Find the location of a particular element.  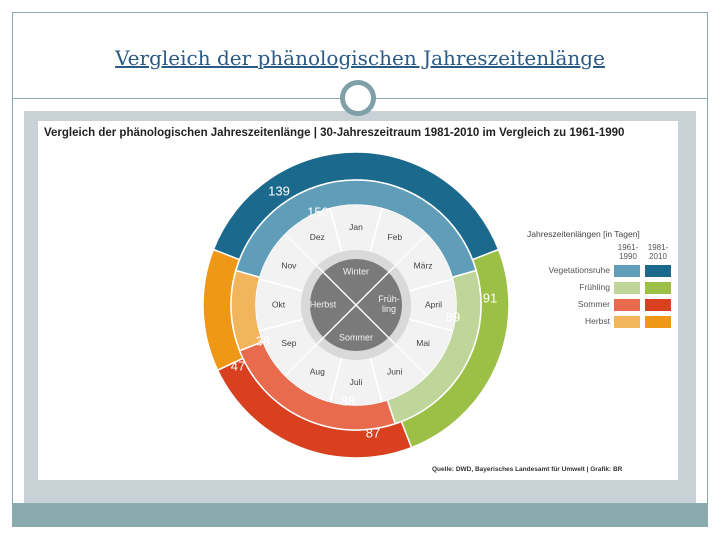

month-label-3: April is located at coordinates (433, 304).